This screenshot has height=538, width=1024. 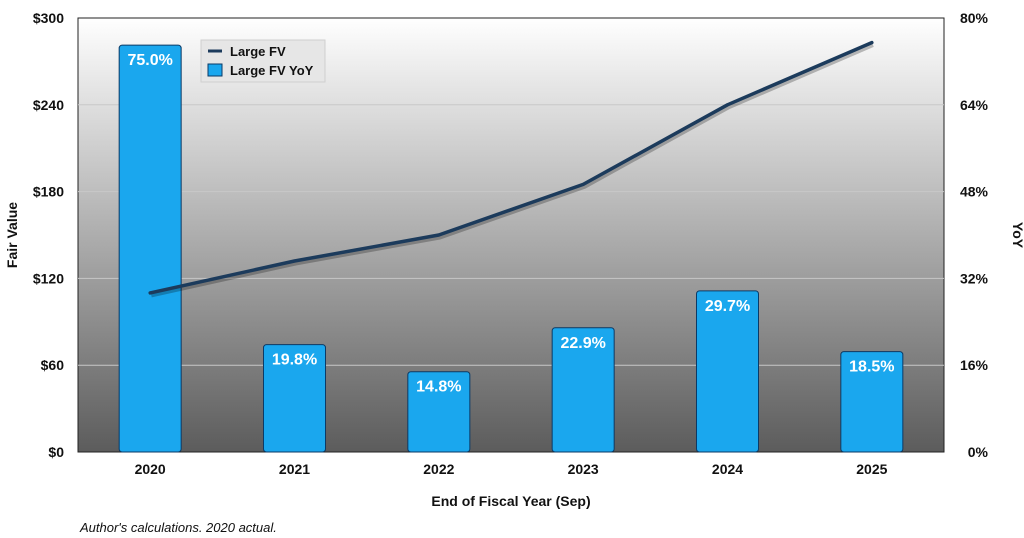 What do you see at coordinates (48, 18) in the screenshot?
I see `y-tick-label: $300` at bounding box center [48, 18].